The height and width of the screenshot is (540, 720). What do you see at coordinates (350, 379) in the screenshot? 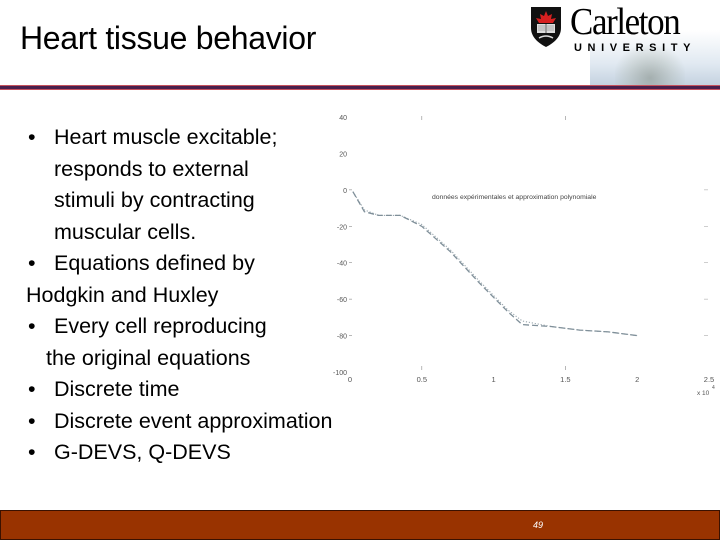
I see `x-tick-label: 0` at bounding box center [350, 379].